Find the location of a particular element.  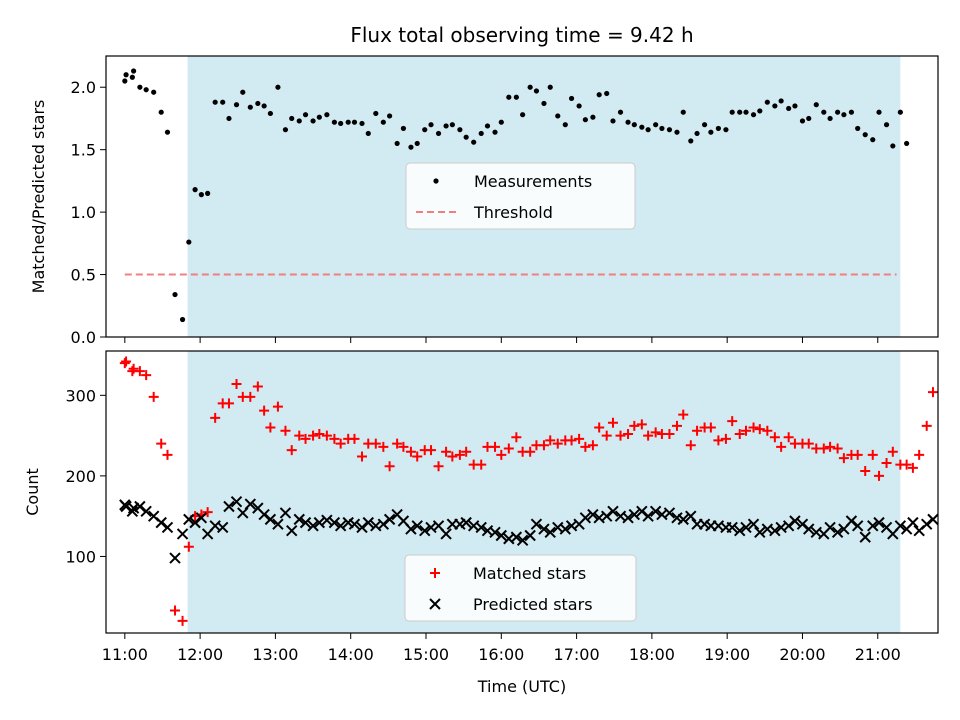

top-legend: Measurements Threshold is located at coordinates (520, 196).